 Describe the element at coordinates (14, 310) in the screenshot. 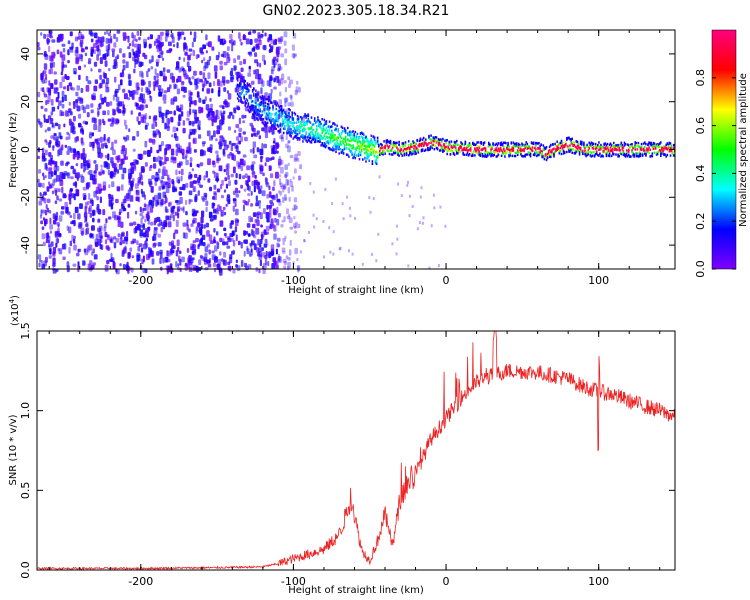

I see `snr-yscale-label: (x104)` at that location.